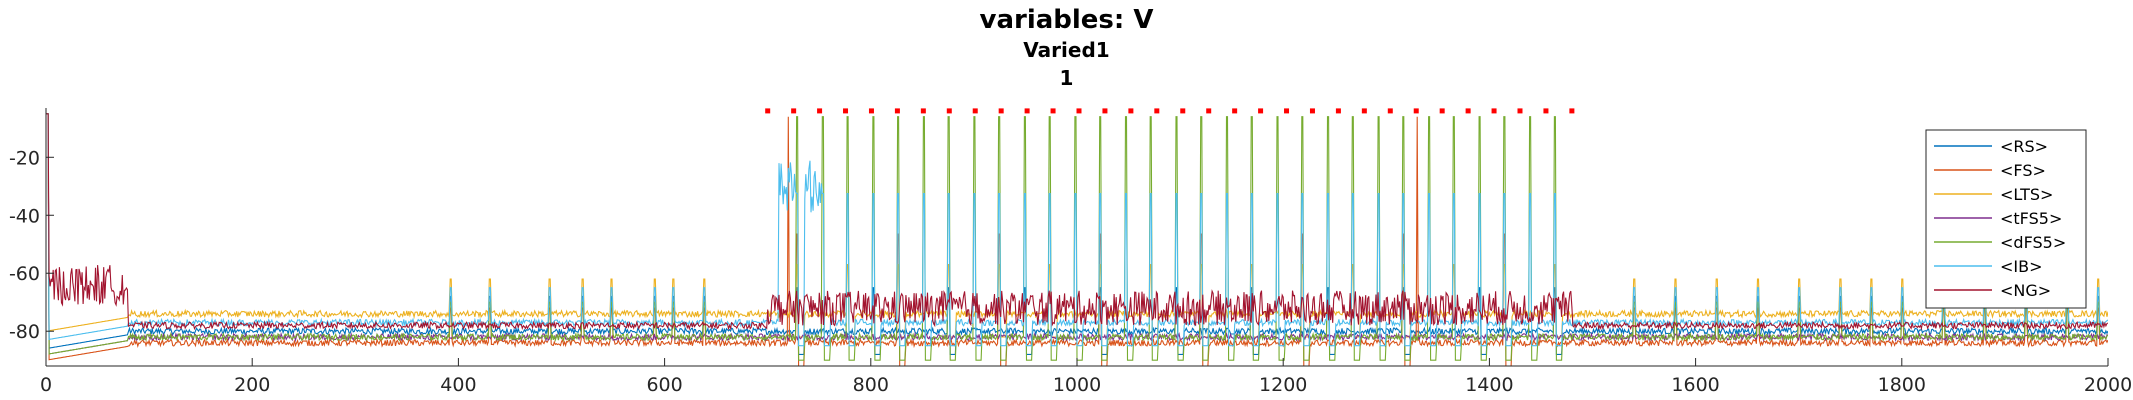  Describe the element at coordinates (1489, 385) in the screenshot. I see `x-tick-label: 1400` at that location.